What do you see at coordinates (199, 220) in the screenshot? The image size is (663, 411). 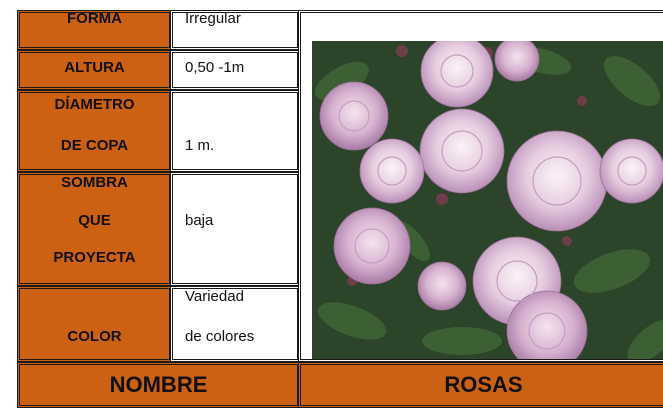 I see `row-value: baja` at bounding box center [199, 220].